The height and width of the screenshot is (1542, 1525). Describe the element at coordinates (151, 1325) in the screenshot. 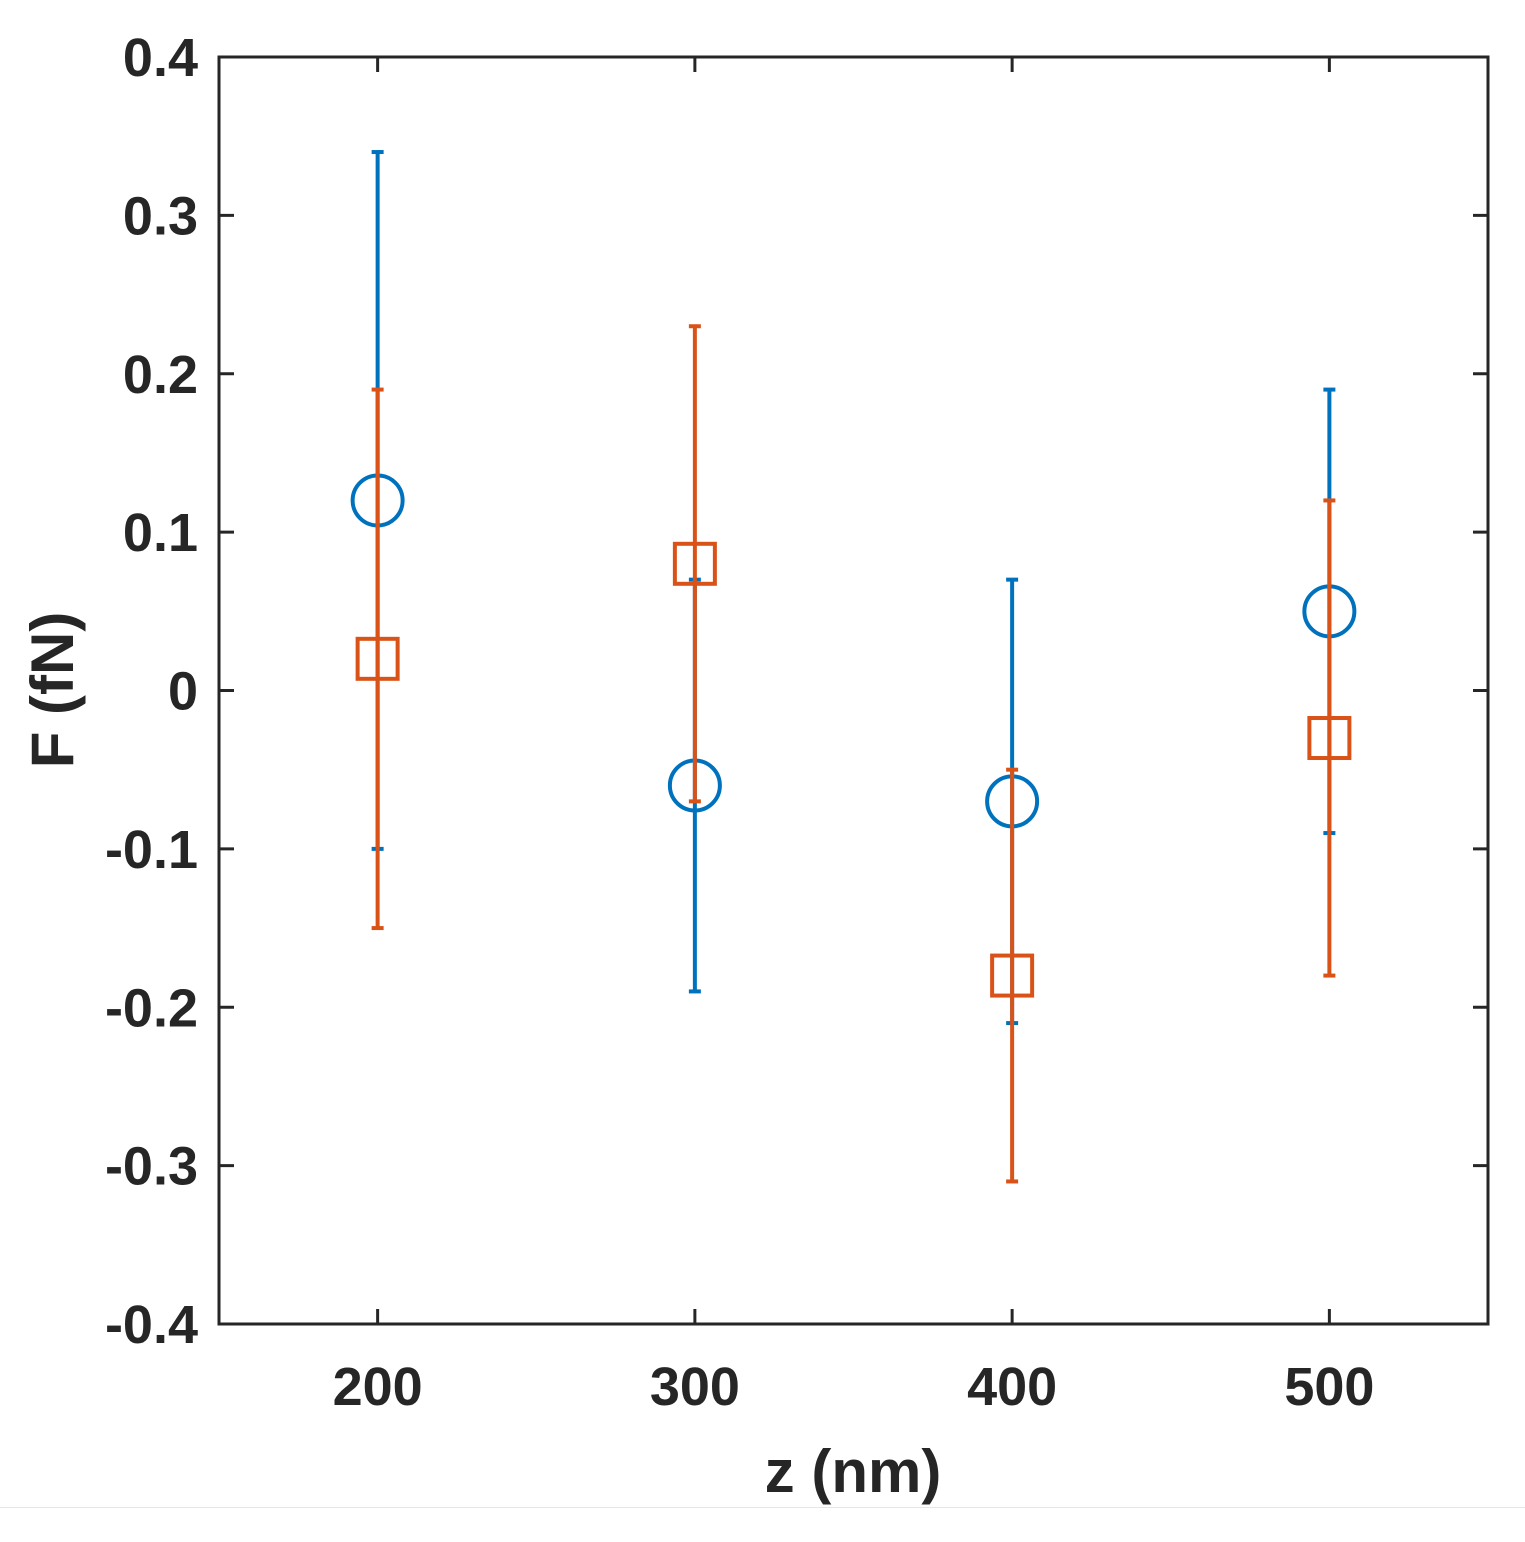

I see `y-tick-label: -0.4` at that location.